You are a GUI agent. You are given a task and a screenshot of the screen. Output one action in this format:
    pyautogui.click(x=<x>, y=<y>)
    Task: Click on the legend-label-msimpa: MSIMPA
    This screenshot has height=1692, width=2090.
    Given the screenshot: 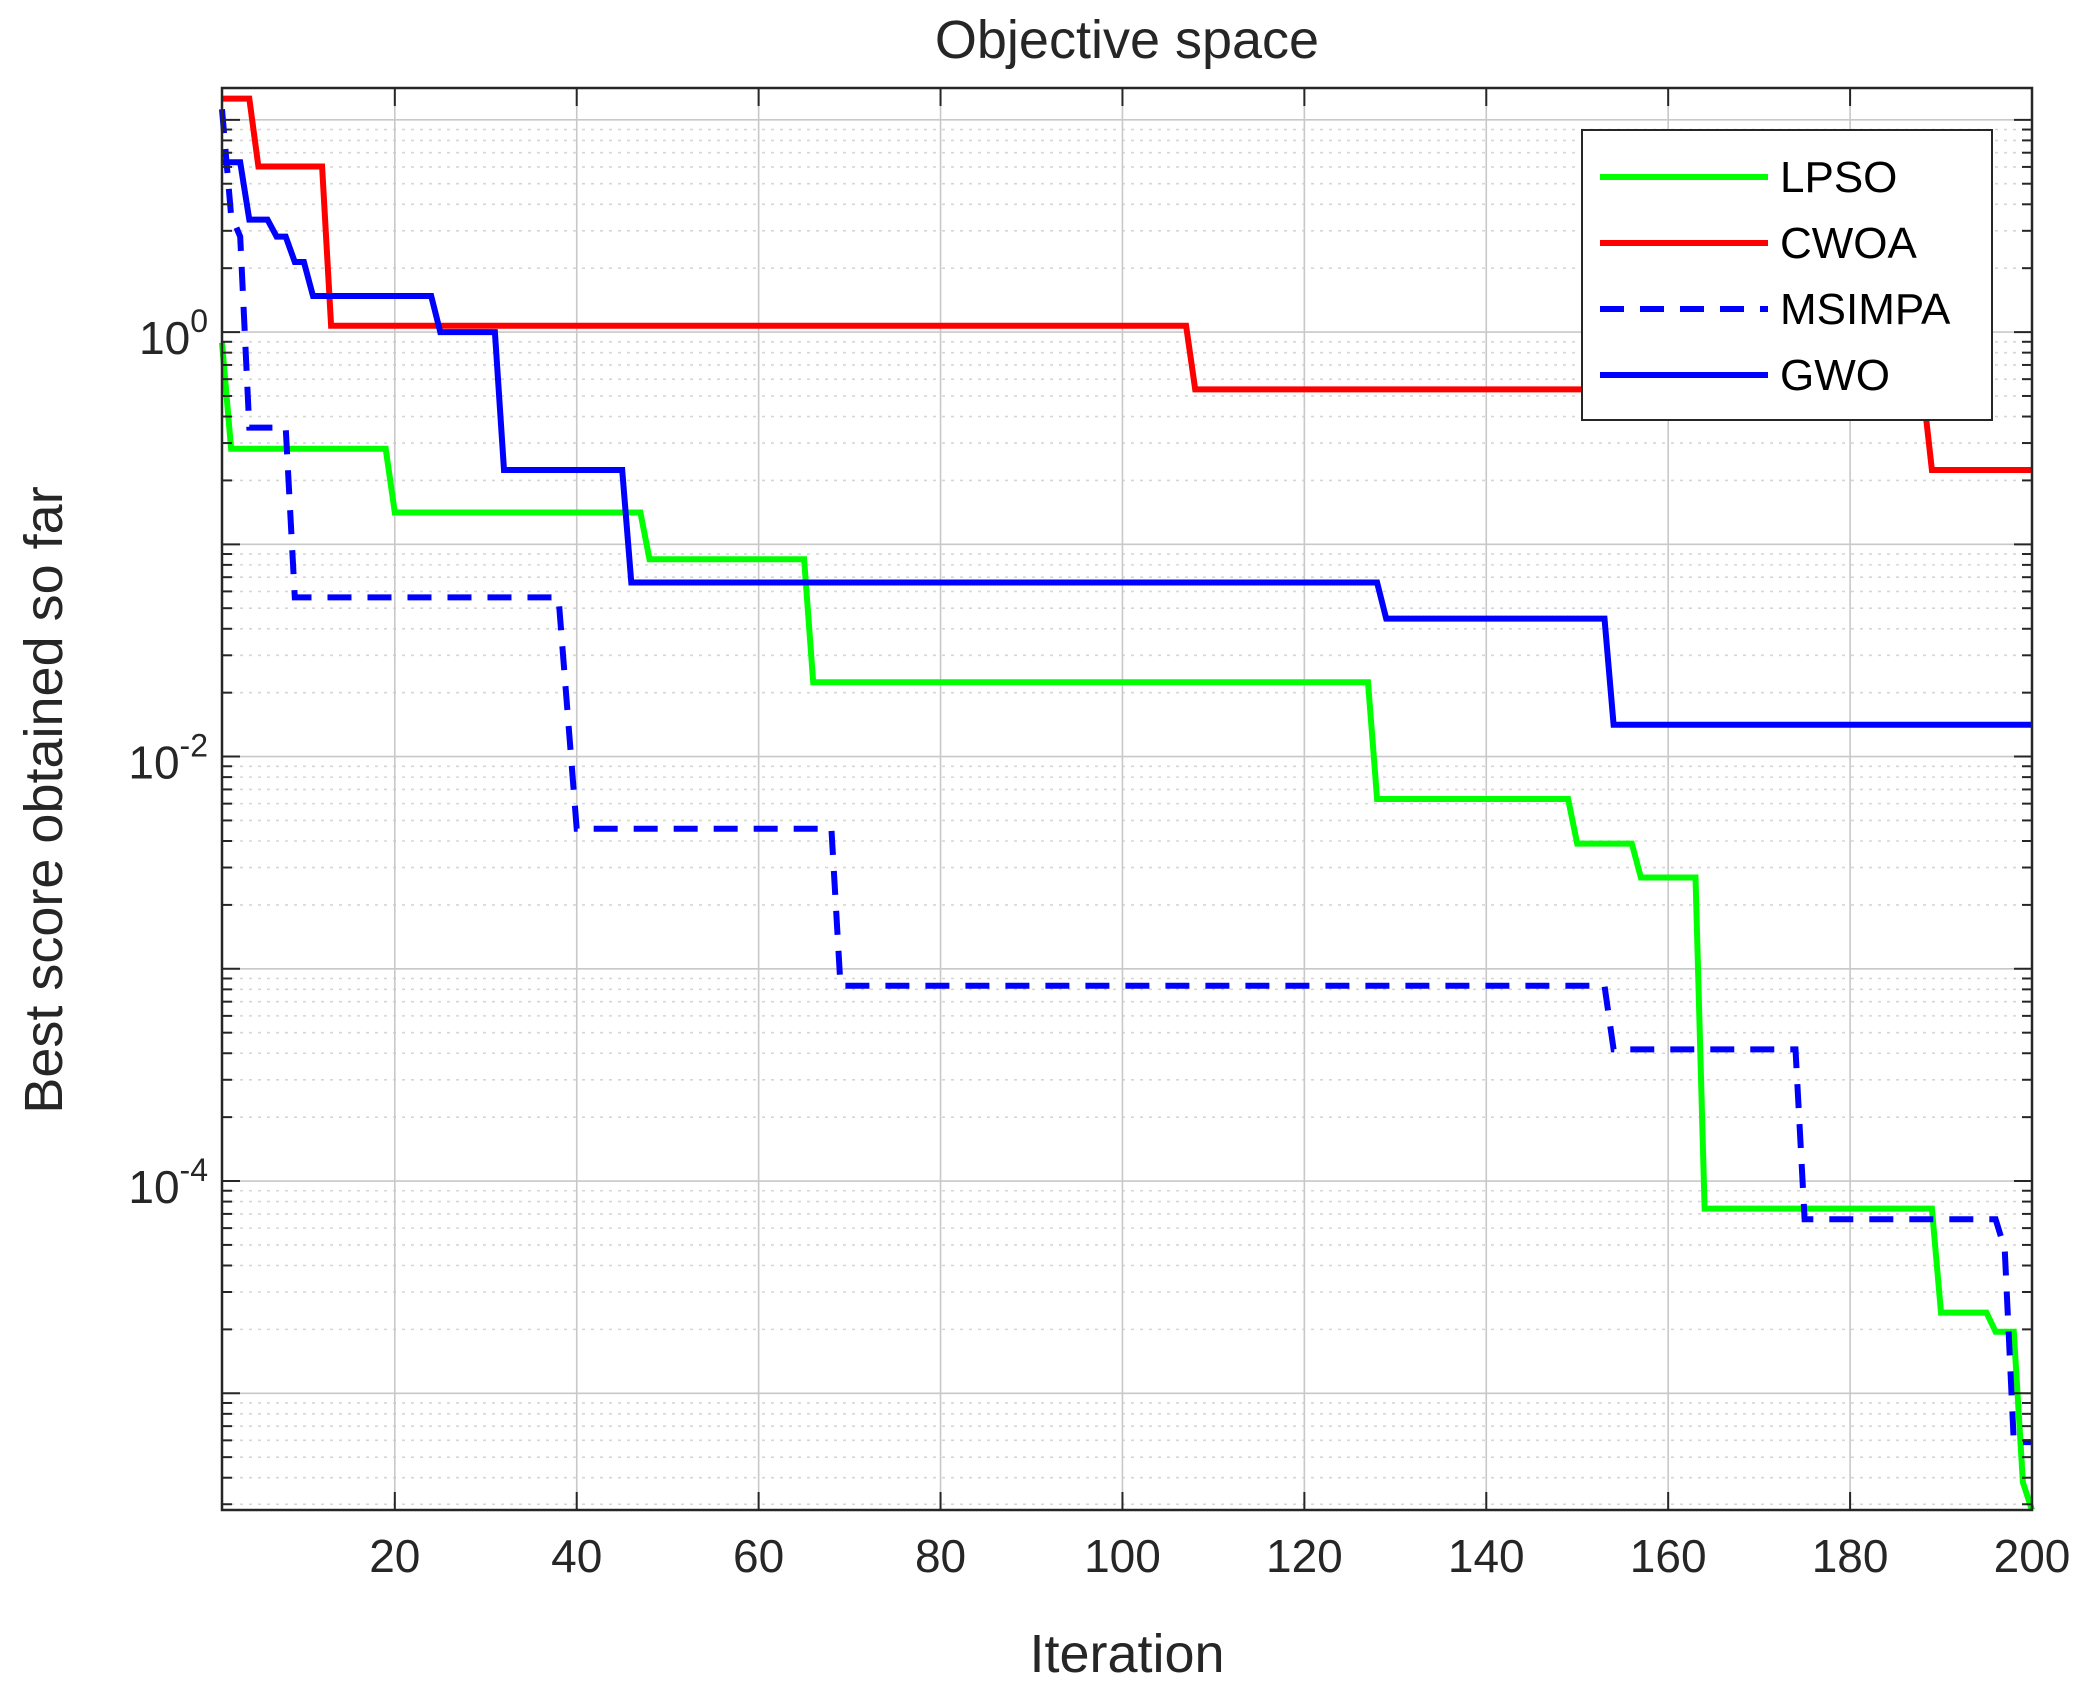 What is the action you would take?
    pyautogui.click(x=1865, y=309)
    